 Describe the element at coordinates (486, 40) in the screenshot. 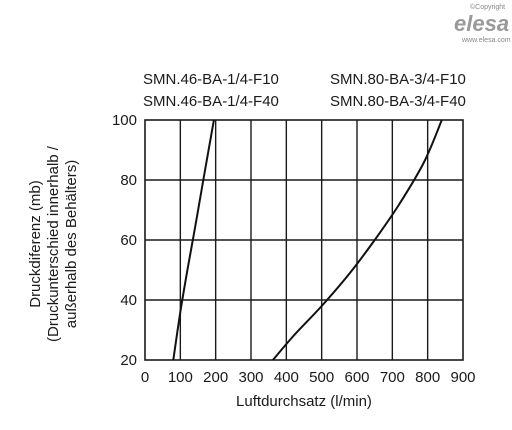

I see `watermark-url: www.elesa.com` at that location.